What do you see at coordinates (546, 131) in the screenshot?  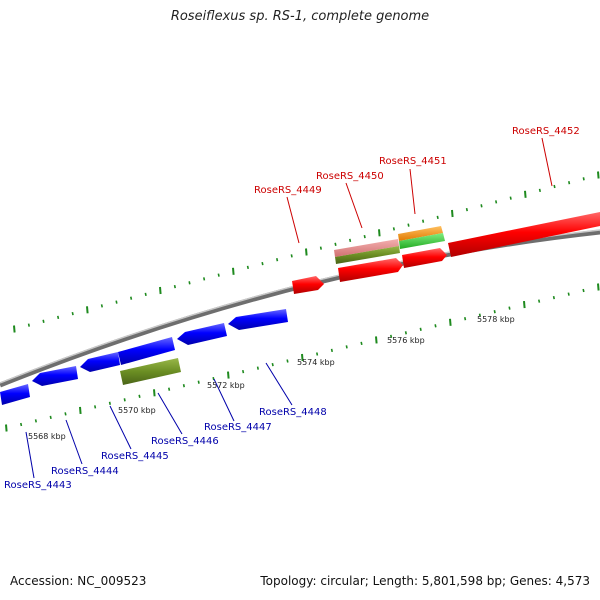 I see `gene-label-roseRS-4452: RoseRS_4452` at bounding box center [546, 131].